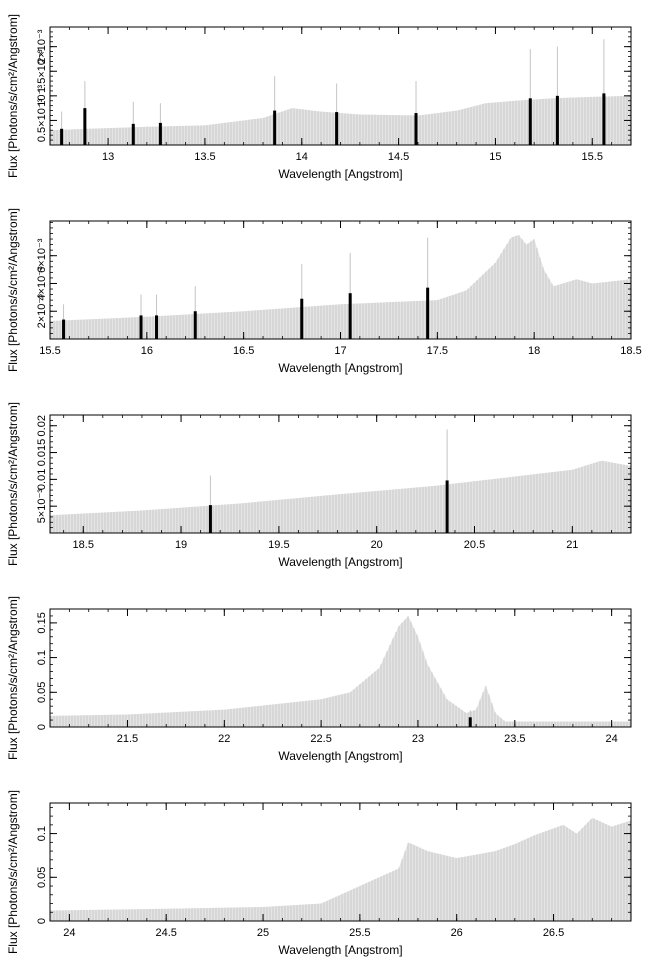 This screenshot has width=653, height=972. What do you see at coordinates (630, 351) in the screenshot?
I see `x-tick-label: 18.5` at bounding box center [630, 351].